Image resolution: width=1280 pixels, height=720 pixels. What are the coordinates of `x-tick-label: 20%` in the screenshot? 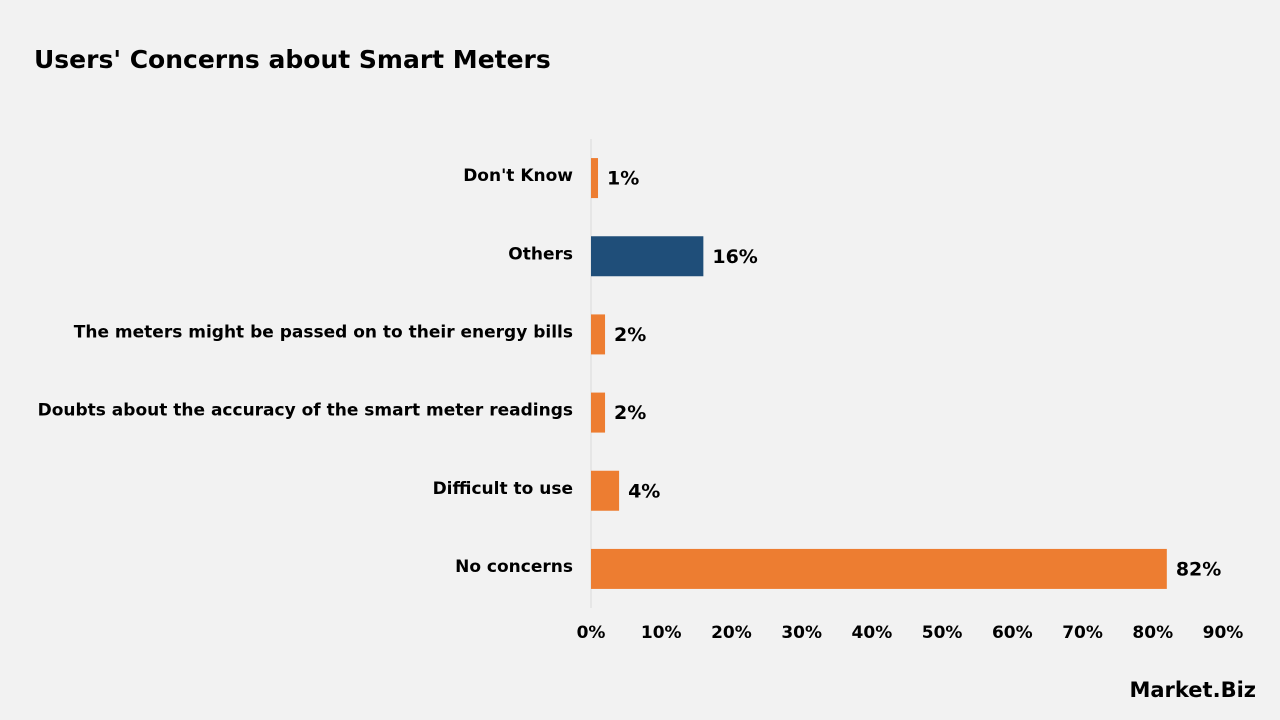 It's located at (731, 633).